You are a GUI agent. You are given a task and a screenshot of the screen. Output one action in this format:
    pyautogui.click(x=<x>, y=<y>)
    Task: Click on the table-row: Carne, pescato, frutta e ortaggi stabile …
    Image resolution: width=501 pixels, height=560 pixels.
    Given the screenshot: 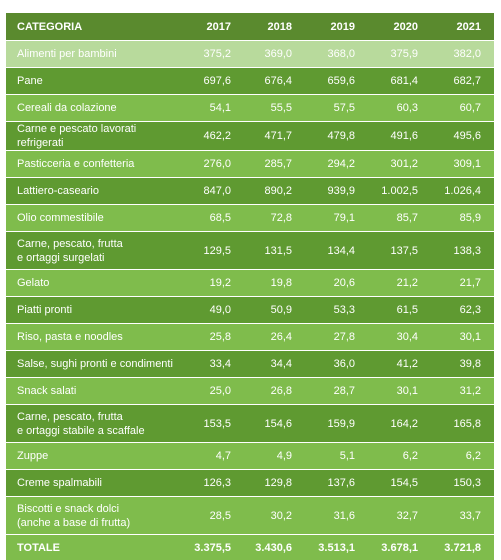 What is the action you would take?
    pyautogui.click(x=250, y=423)
    